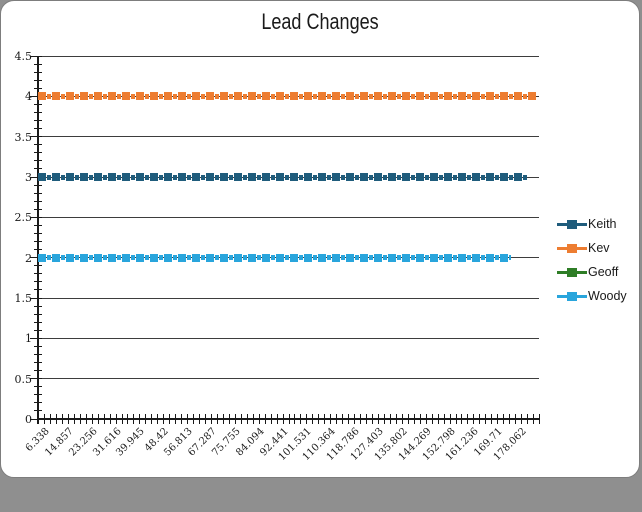  I want to click on chart-title: Lead Changes, so click(320, 21).